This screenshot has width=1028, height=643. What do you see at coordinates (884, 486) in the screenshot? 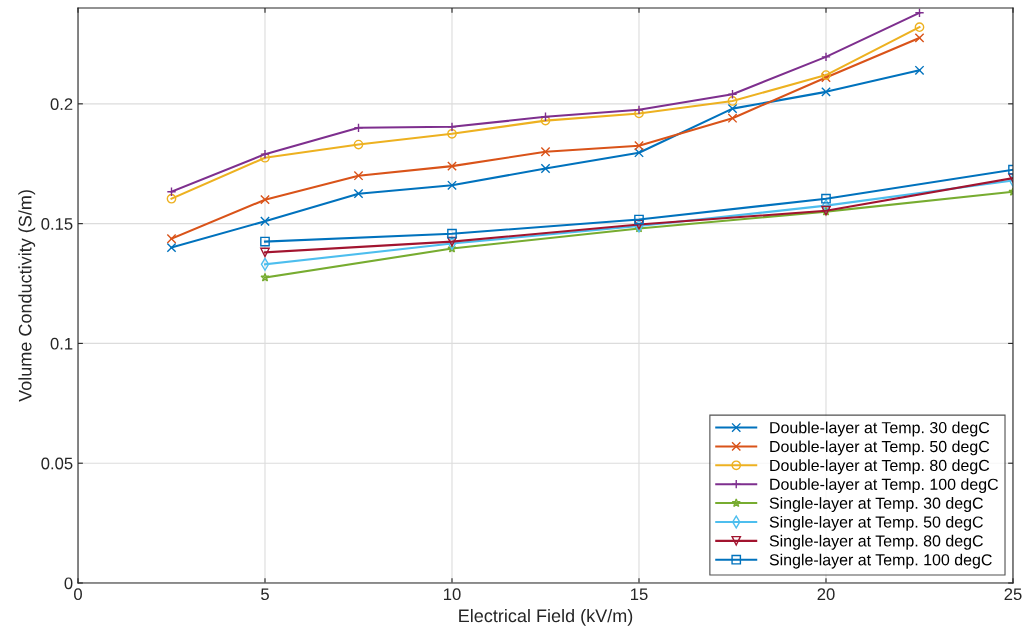
I see `legend-label: Double-layer at Temp. 100 degC` at bounding box center [884, 486].